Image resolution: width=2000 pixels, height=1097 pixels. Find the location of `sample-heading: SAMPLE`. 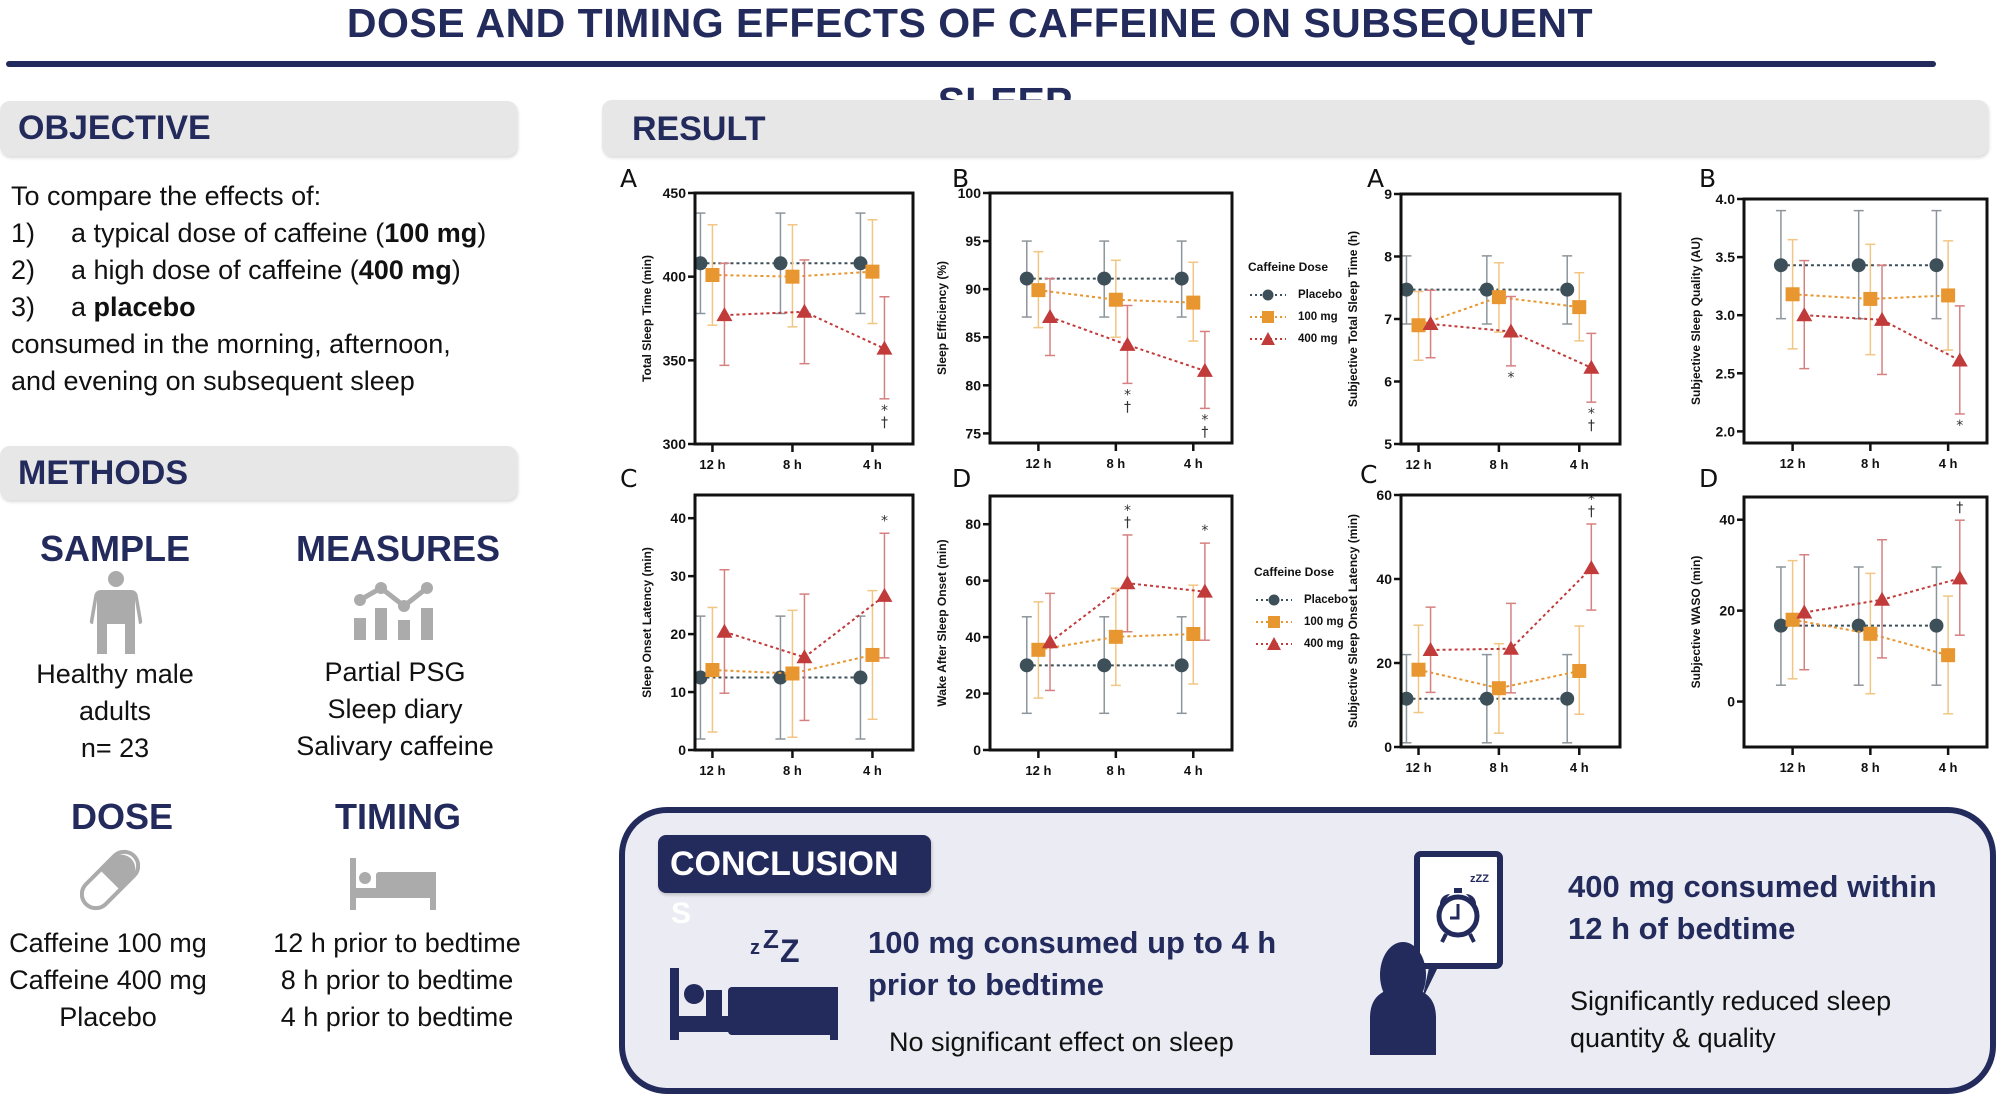

sample-heading: SAMPLE is located at coordinates (114, 548).